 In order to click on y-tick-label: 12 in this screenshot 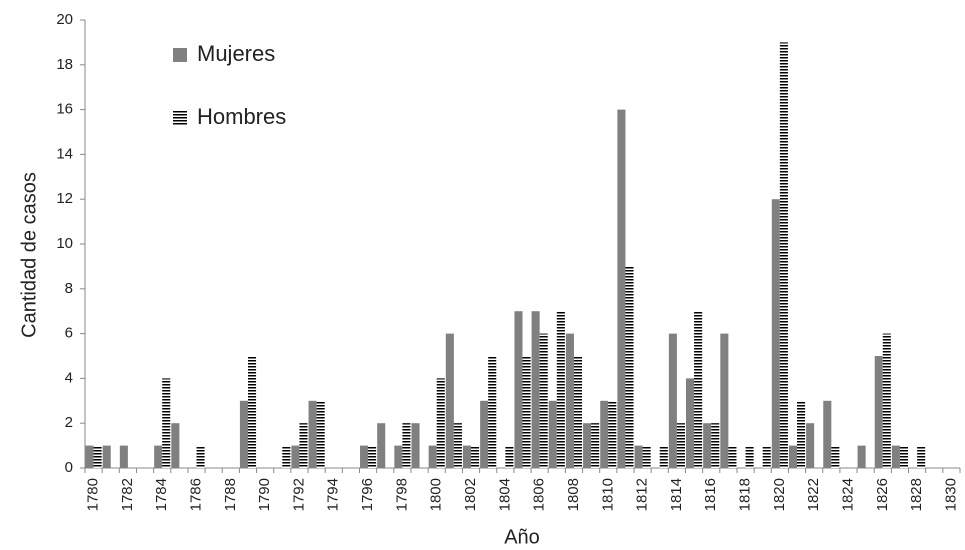, I will do `click(64, 198)`.